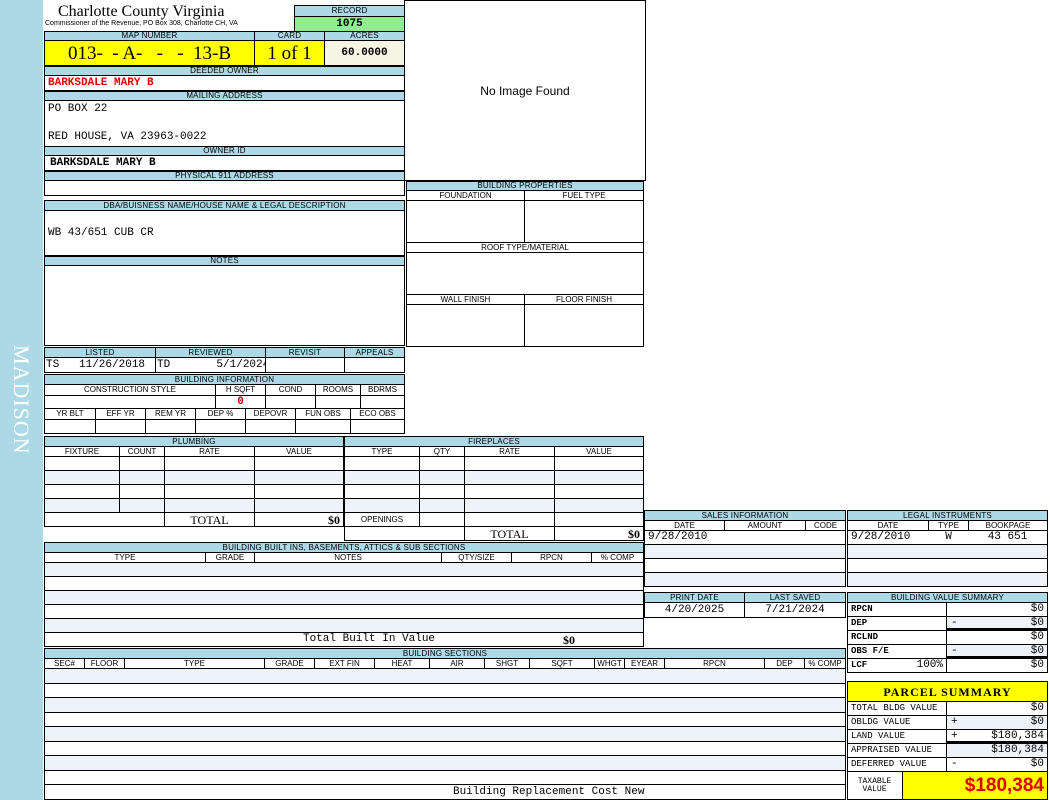  What do you see at coordinates (210, 365) in the screenshot?
I see `reviewed-value: TD 5/1/2024` at bounding box center [210, 365].